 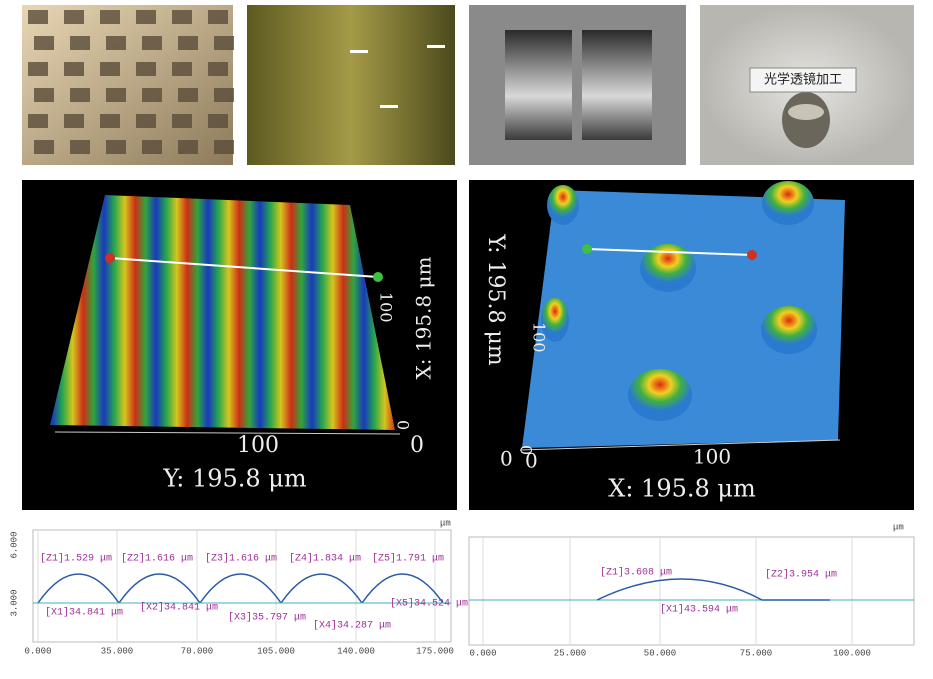 What do you see at coordinates (699, 610) in the screenshot?
I see `pitch-annotation: [X1]43.594 μm` at bounding box center [699, 610].